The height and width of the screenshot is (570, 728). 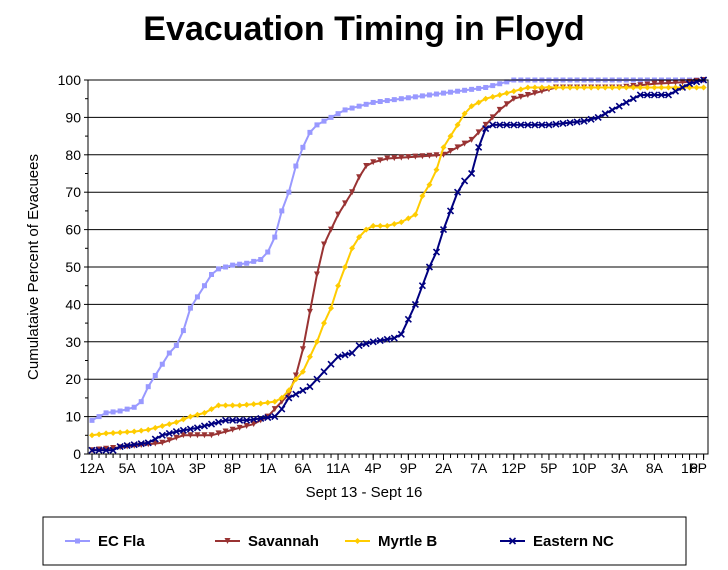 I want to click on y-tick-label: 80, so click(x=73, y=155).